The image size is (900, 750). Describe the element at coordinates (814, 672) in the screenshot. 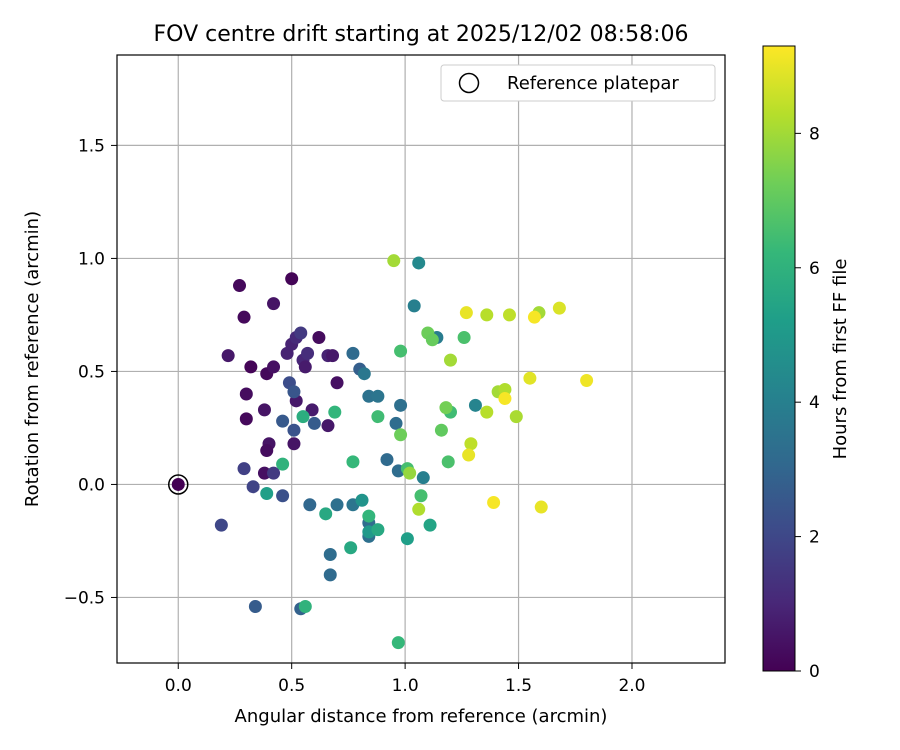

I see `colorbar-tick-label: 0` at that location.